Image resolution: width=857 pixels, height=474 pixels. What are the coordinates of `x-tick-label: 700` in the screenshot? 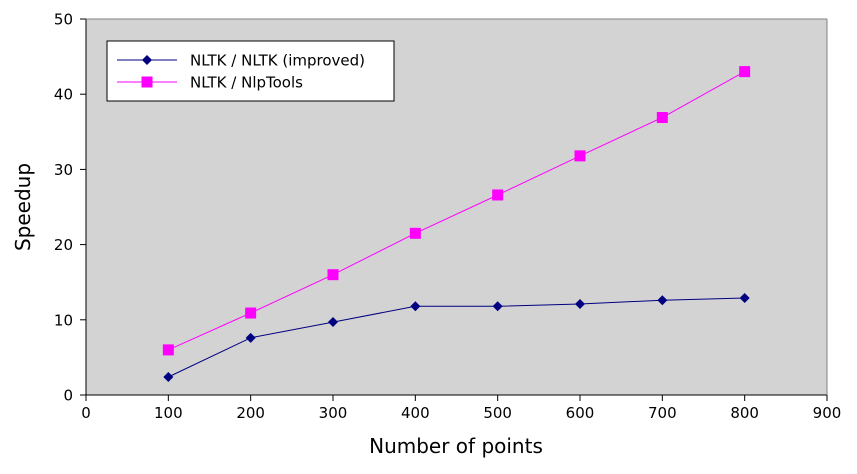 It's located at (662, 413).